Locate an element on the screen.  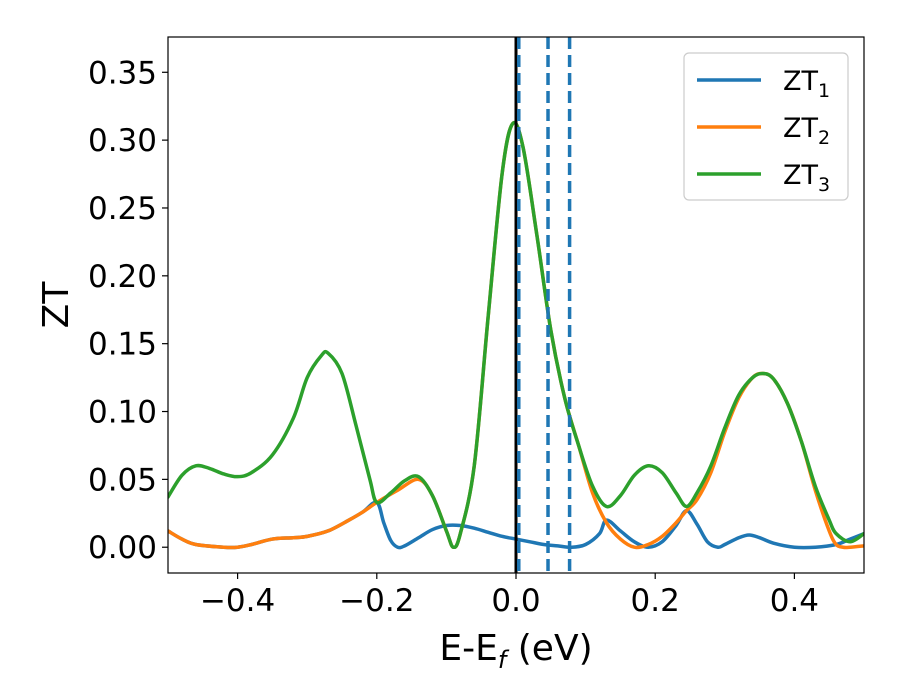
y-tick-label: 0.30 is located at coordinates (122, 141).